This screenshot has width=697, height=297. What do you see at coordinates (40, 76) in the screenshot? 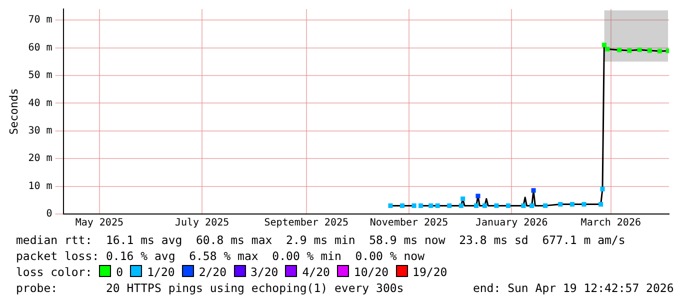
I see `y-tick-label: 50 m` at bounding box center [40, 76].